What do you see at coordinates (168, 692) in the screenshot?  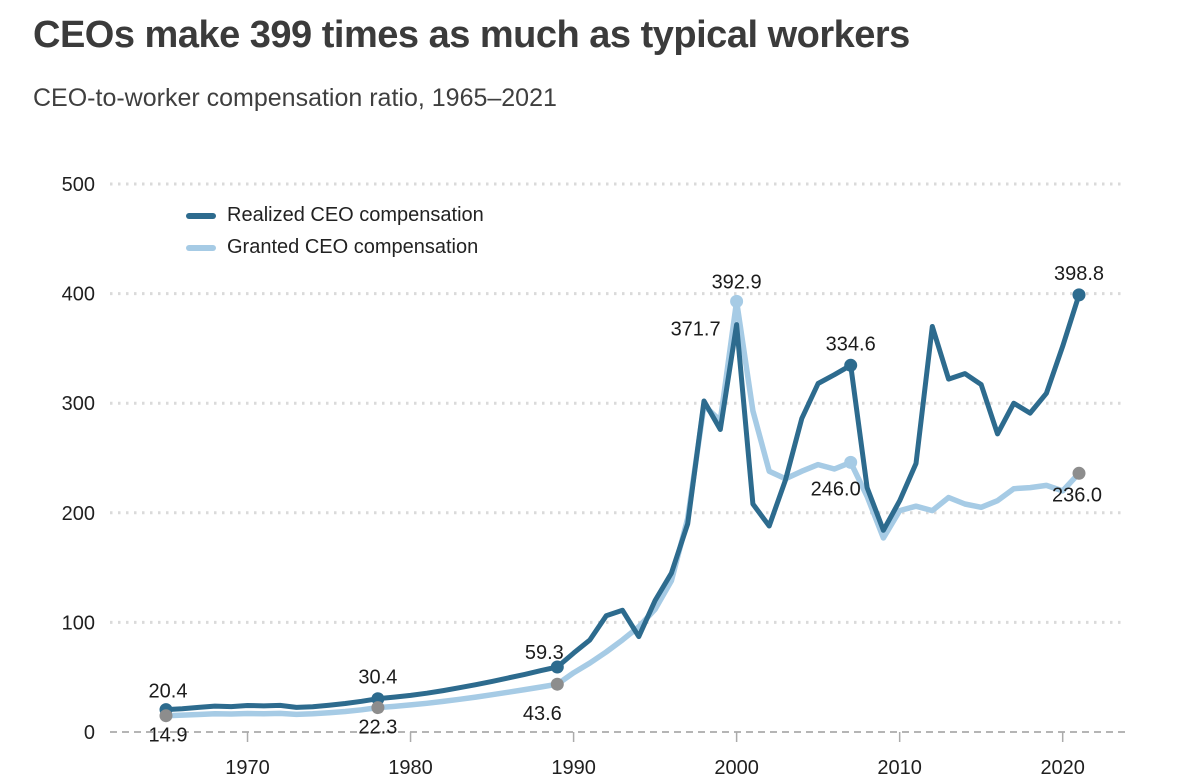 I see `data-label: 20.4` at bounding box center [168, 692].